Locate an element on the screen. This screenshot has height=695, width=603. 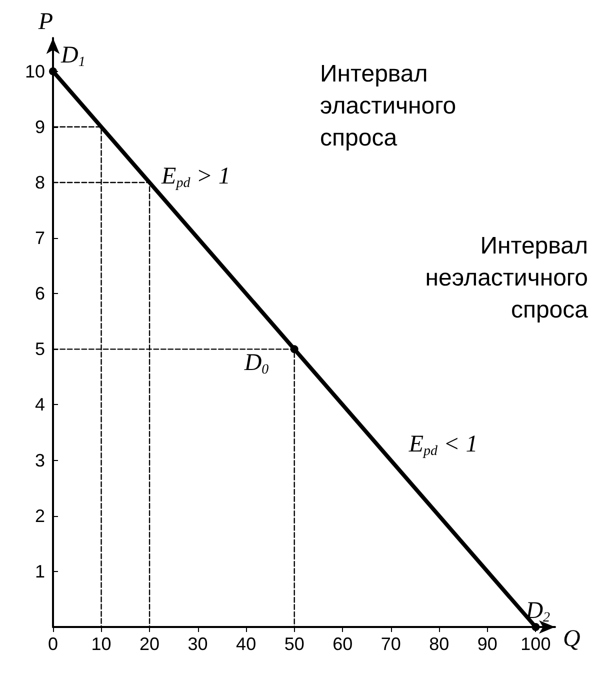
x-tick-label: 70 is located at coordinates (390, 644).